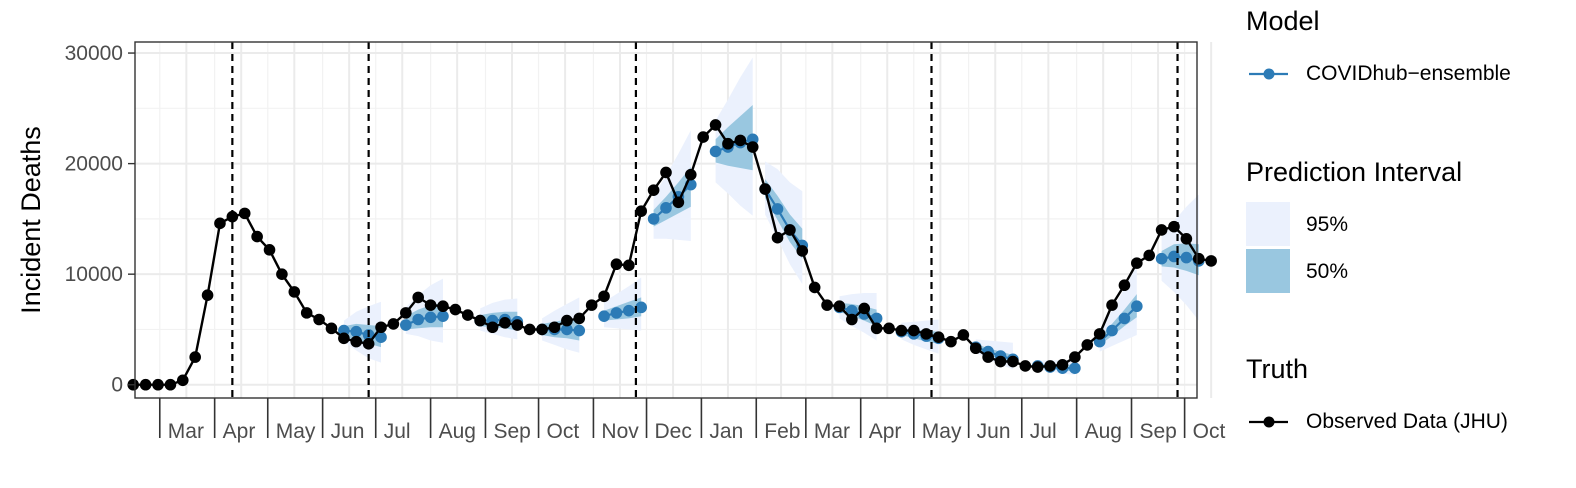 The height and width of the screenshot is (488, 1576). What do you see at coordinates (1277, 369) in the screenshot?
I see `legend-truth-title: Truth` at bounding box center [1277, 369].